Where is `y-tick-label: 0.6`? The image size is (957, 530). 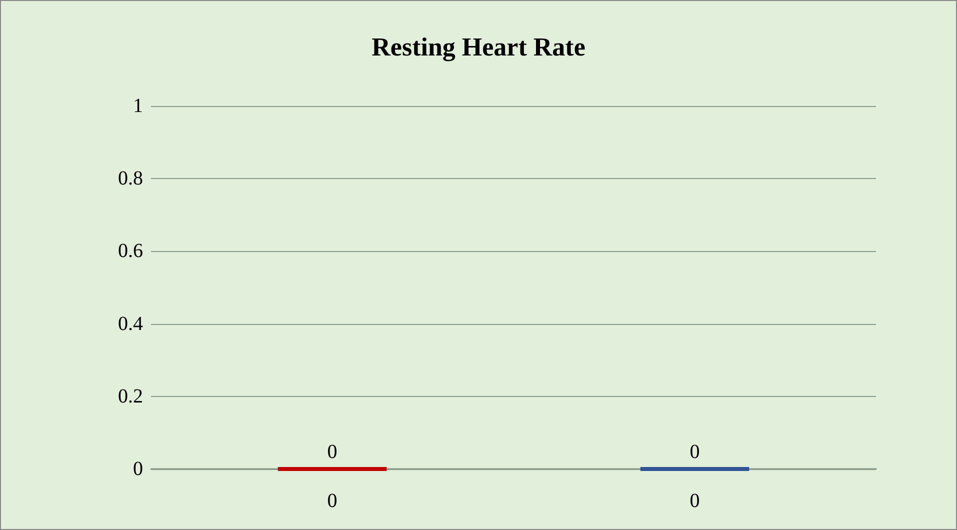 y-tick-label: 0.6 is located at coordinates (130, 251).